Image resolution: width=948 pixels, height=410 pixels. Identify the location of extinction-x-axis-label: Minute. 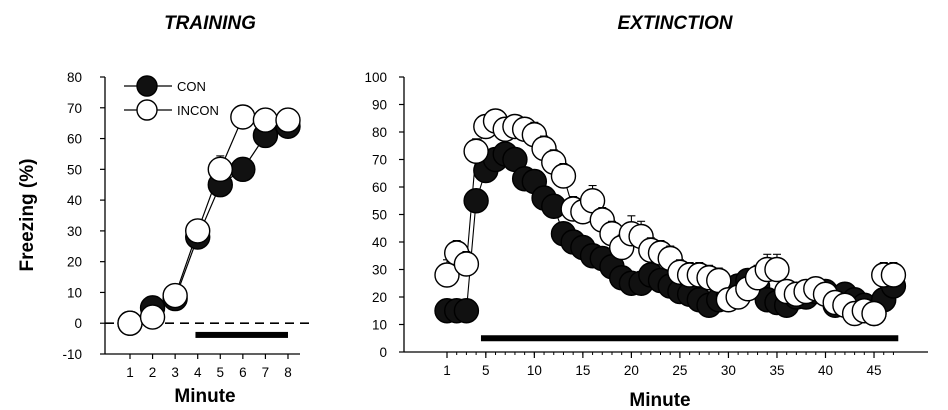
(659, 400).